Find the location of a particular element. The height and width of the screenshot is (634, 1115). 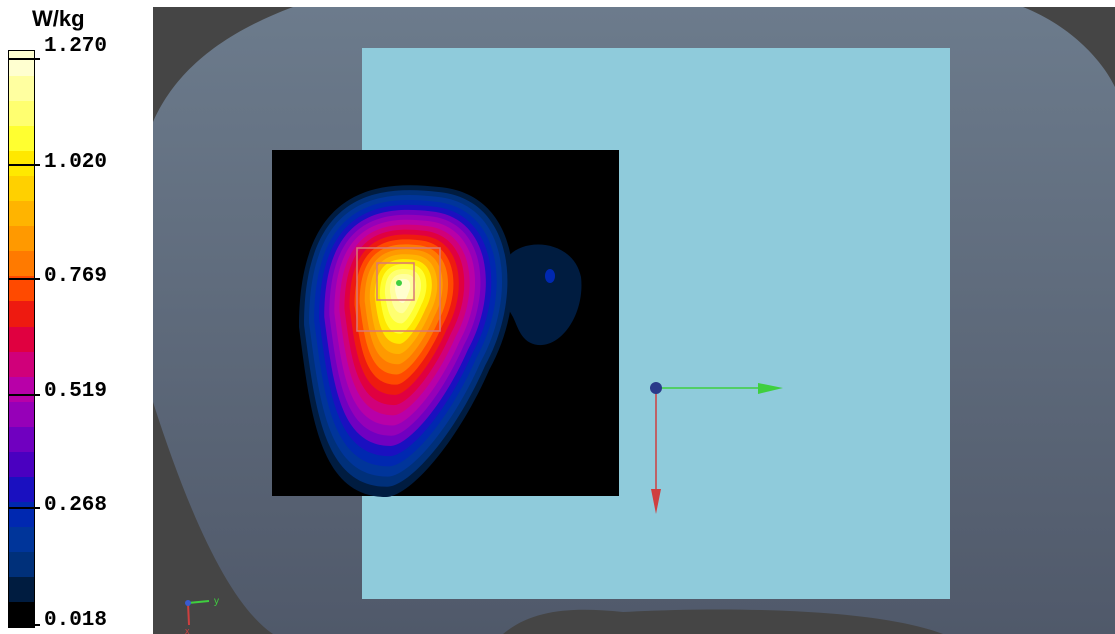

sar-side-lobe is located at coordinates (542, 295).